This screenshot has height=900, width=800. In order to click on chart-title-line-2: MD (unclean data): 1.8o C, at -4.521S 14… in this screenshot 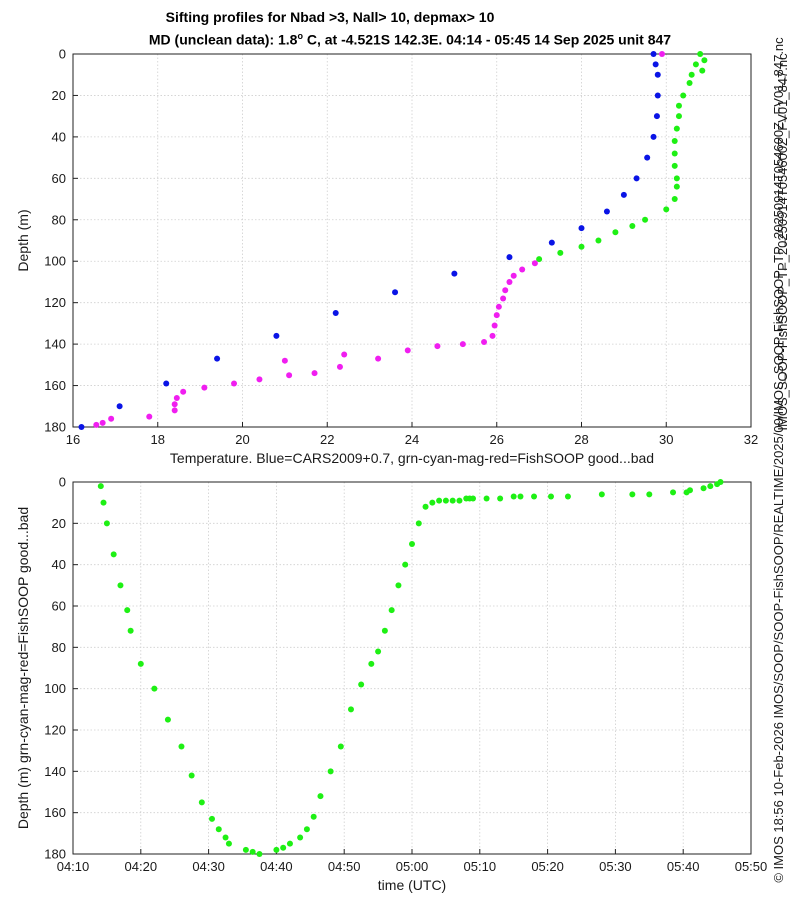, I will do `click(405, 39)`.